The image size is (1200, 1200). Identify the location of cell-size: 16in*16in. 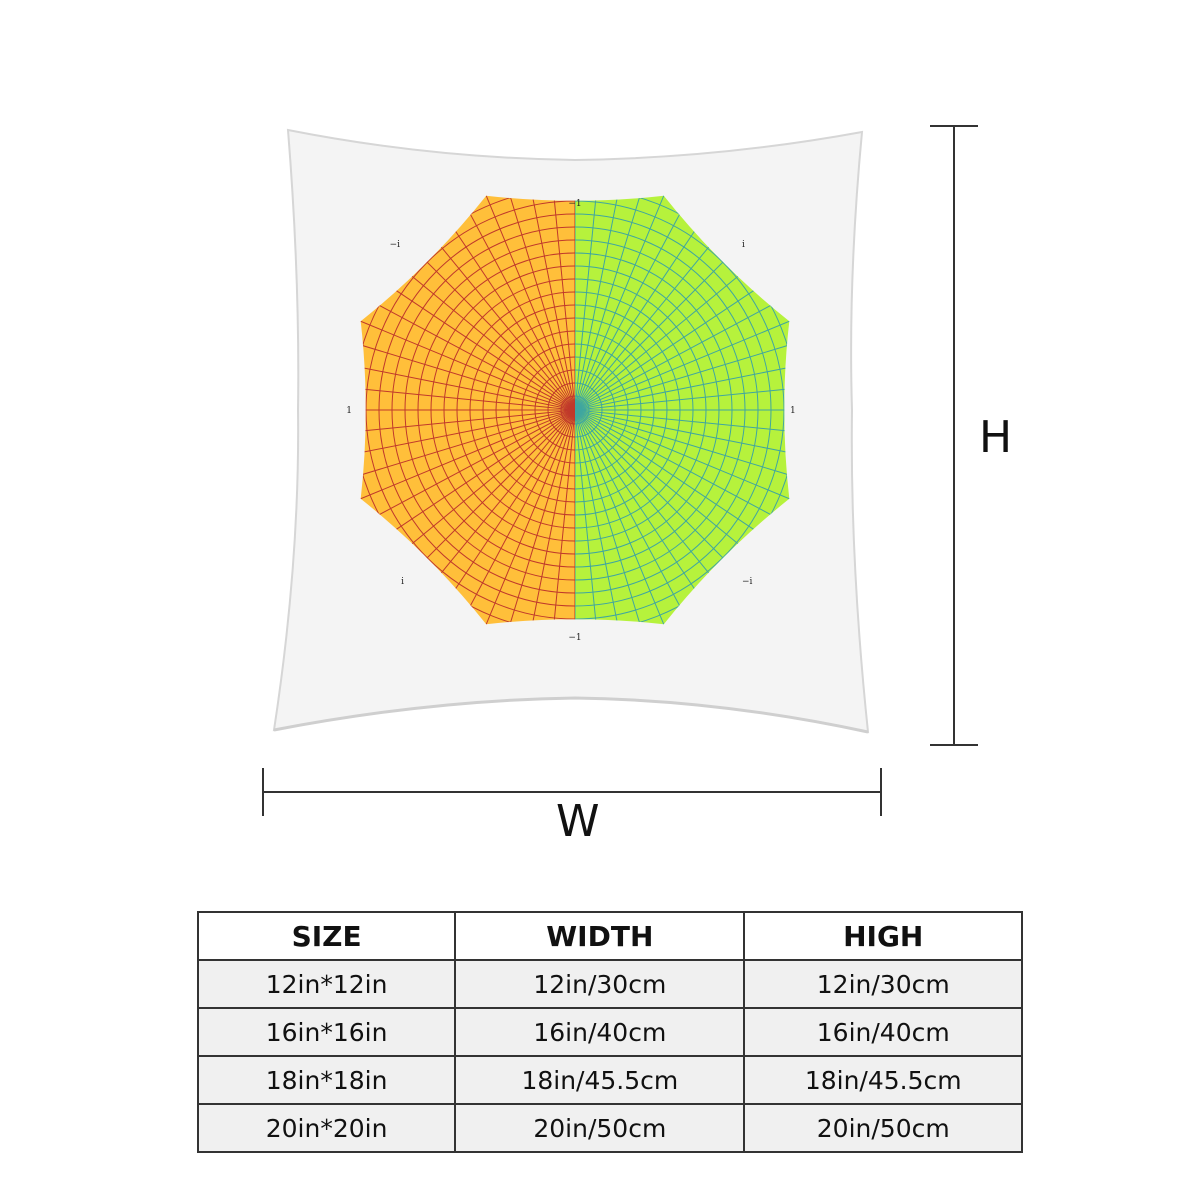
(326, 1032).